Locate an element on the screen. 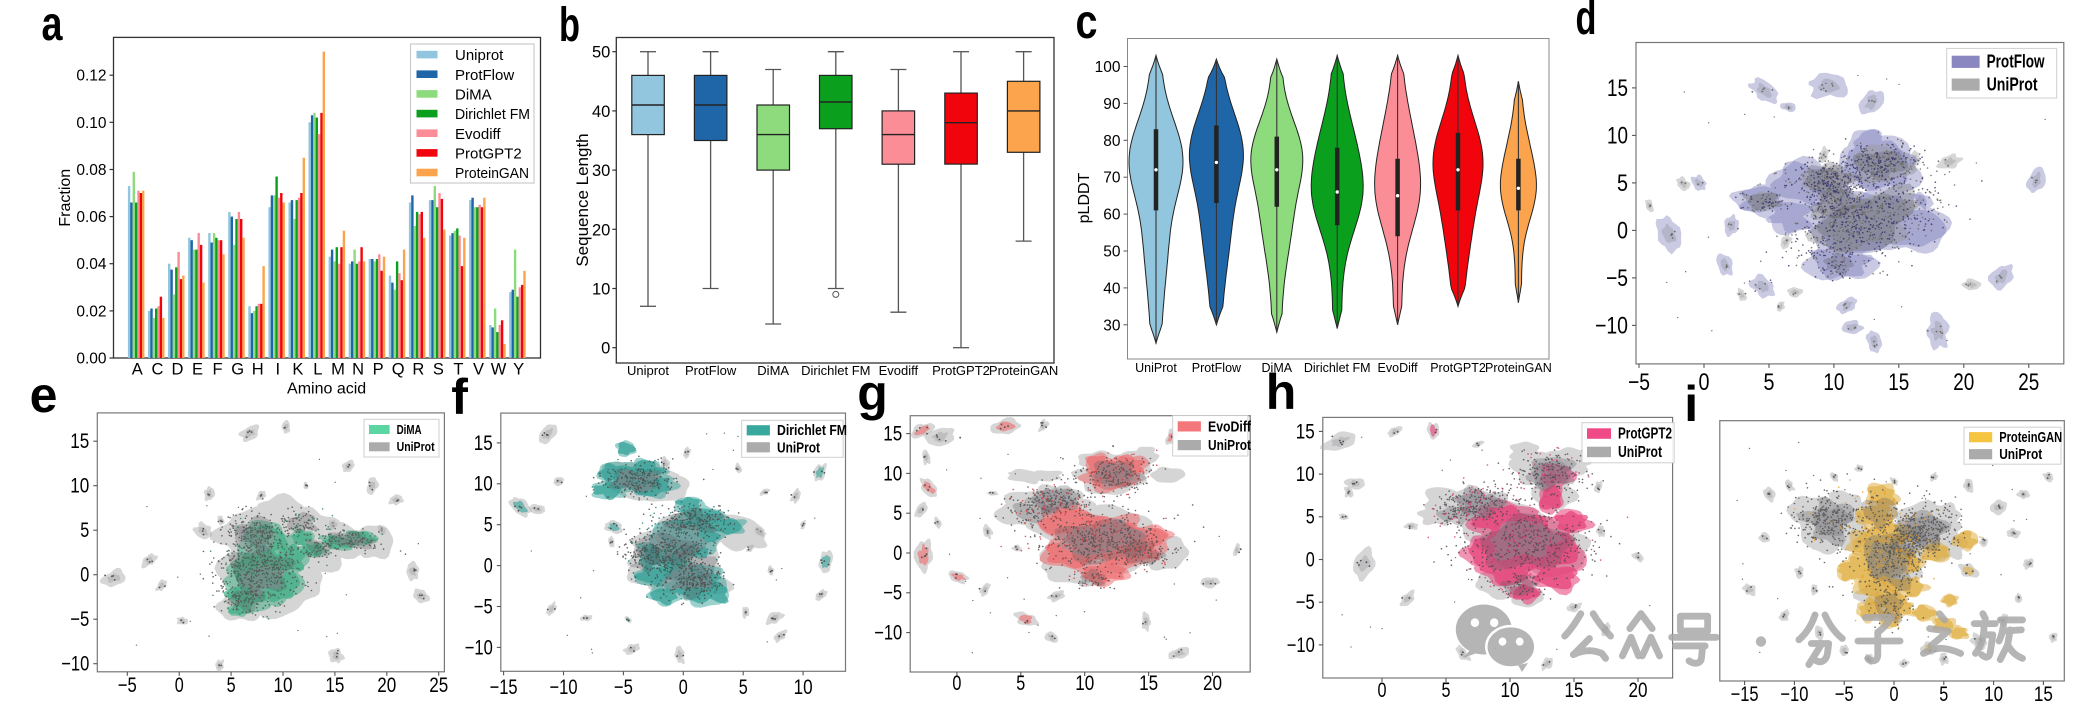 This screenshot has height=724, width=2096. svg-text: S is located at coordinates (438, 370).